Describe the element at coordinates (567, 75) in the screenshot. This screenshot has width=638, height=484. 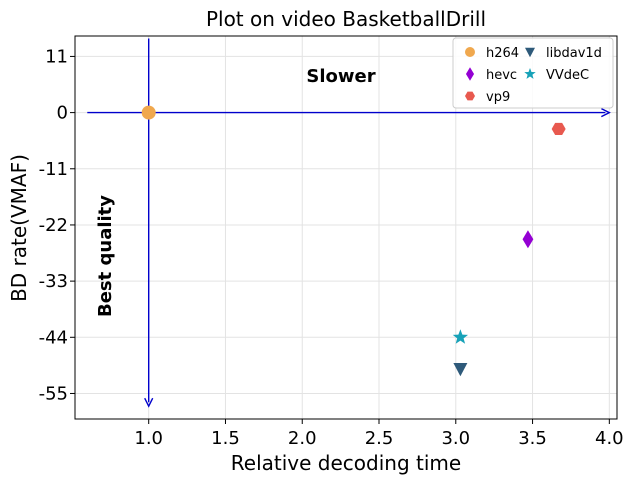
I see `legend-label-vvdec: VVdeC` at that location.